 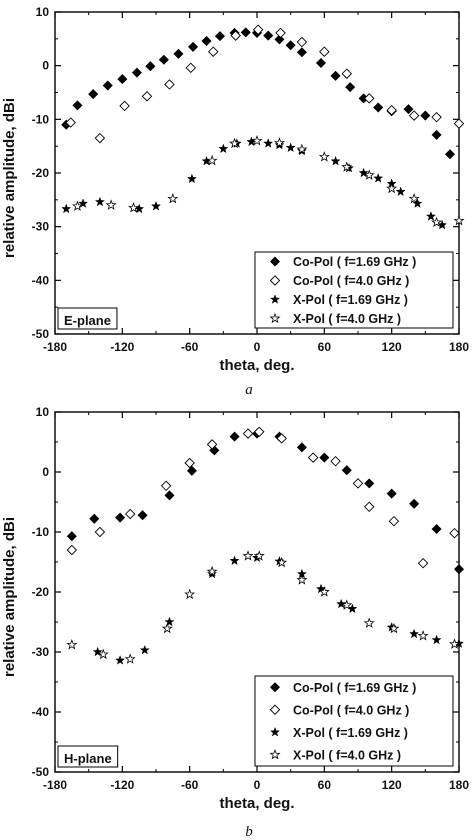 What do you see at coordinates (249, 390) in the screenshot?
I see `panel-caption: a` at bounding box center [249, 390].